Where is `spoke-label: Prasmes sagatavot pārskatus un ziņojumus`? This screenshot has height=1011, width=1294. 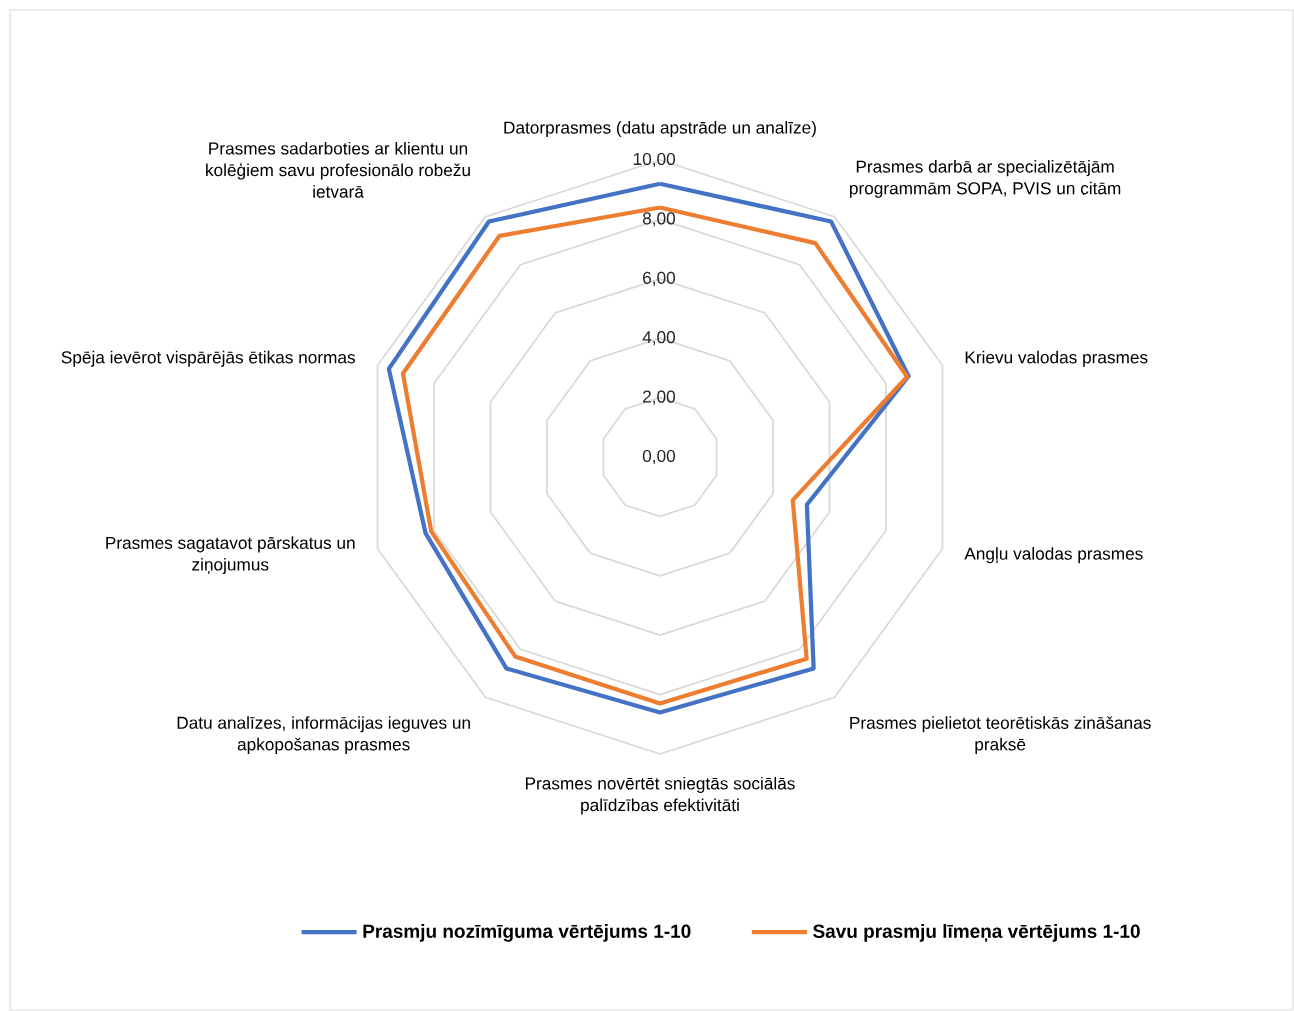 spoke-label: Prasmes sagatavot pārskatus un ziņojumus is located at coordinates (230, 555).